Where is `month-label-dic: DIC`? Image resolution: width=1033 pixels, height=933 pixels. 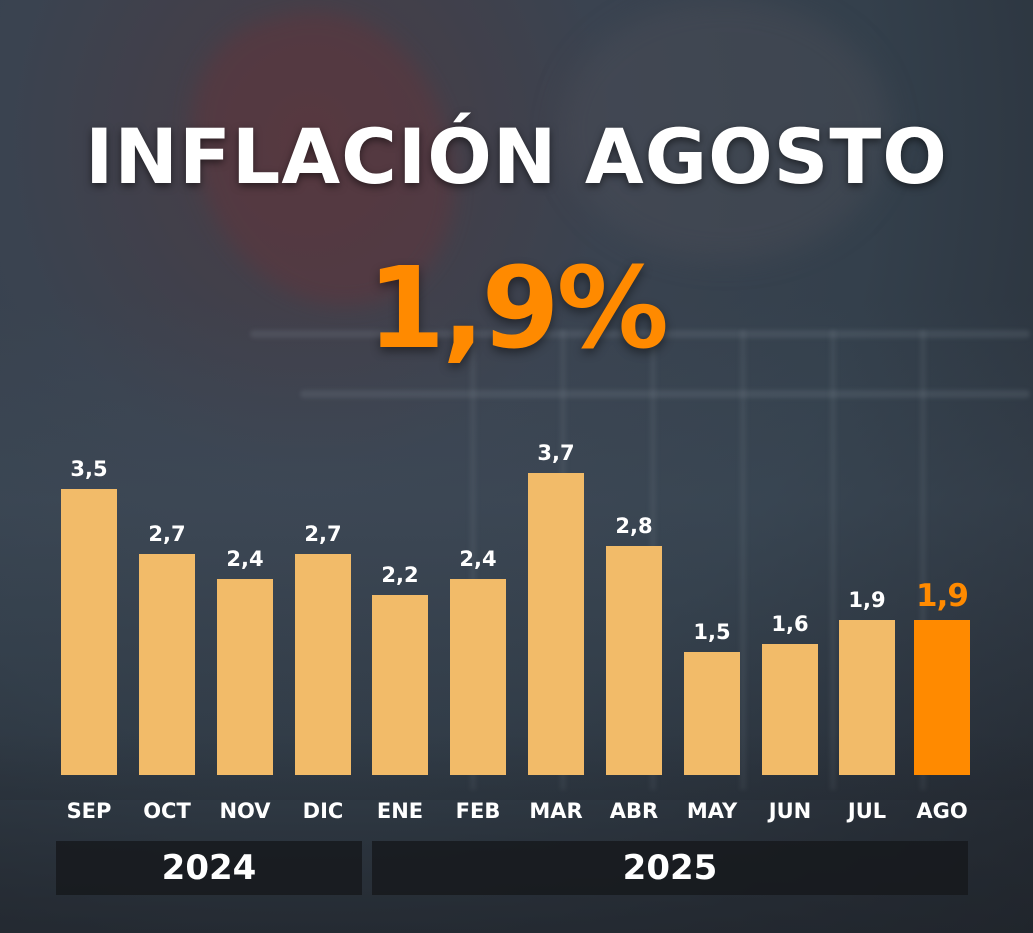 month-label-dic: DIC is located at coordinates (323, 811).